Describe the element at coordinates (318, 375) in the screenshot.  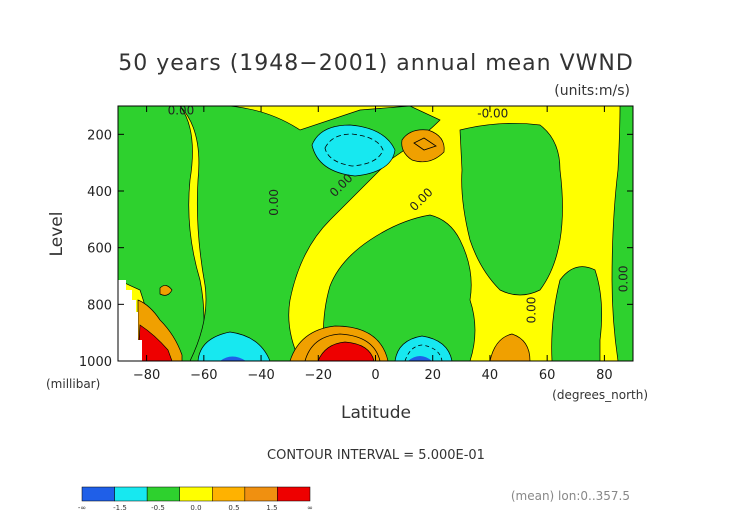
I see `x-tick-label: −20` at that location.